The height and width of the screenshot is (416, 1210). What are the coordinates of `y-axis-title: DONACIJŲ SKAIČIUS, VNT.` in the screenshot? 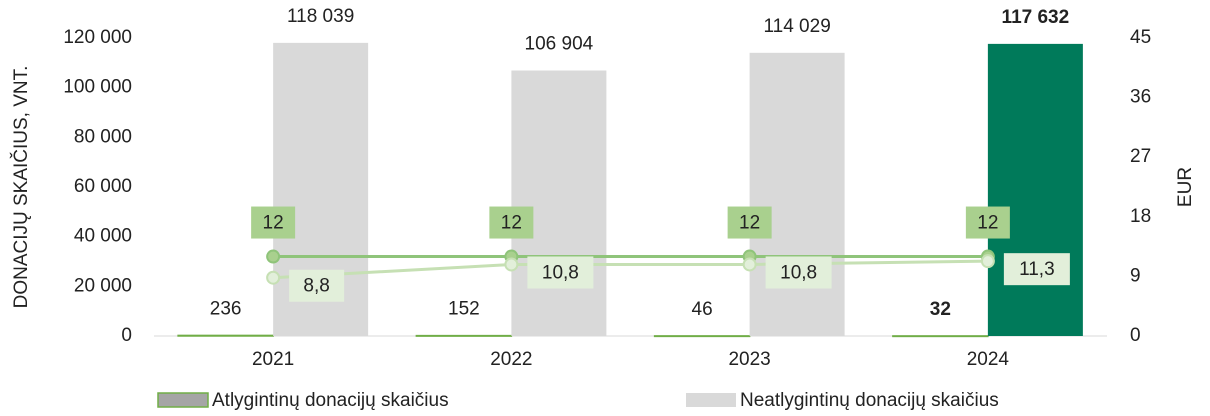 It's located at (21, 187).